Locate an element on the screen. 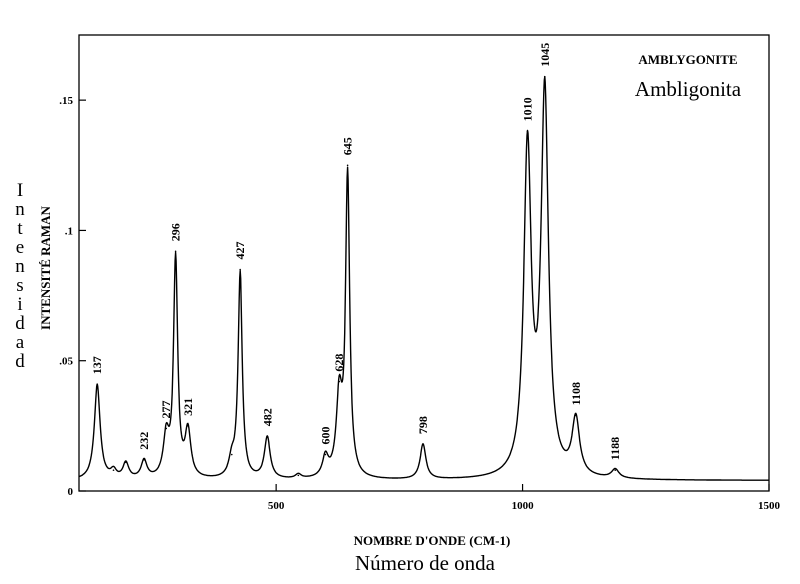  peak-label: 321 is located at coordinates (188, 407).